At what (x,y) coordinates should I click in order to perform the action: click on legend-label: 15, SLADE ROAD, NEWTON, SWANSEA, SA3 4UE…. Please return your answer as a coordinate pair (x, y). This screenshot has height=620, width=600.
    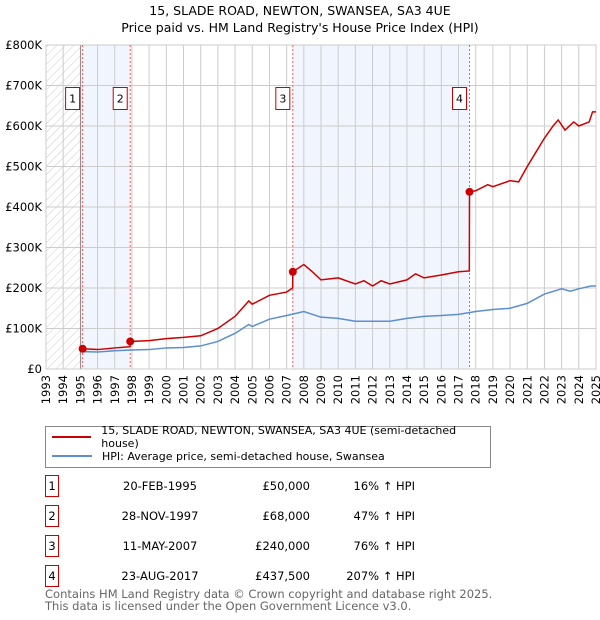
    Looking at the image, I should click on (279, 437).